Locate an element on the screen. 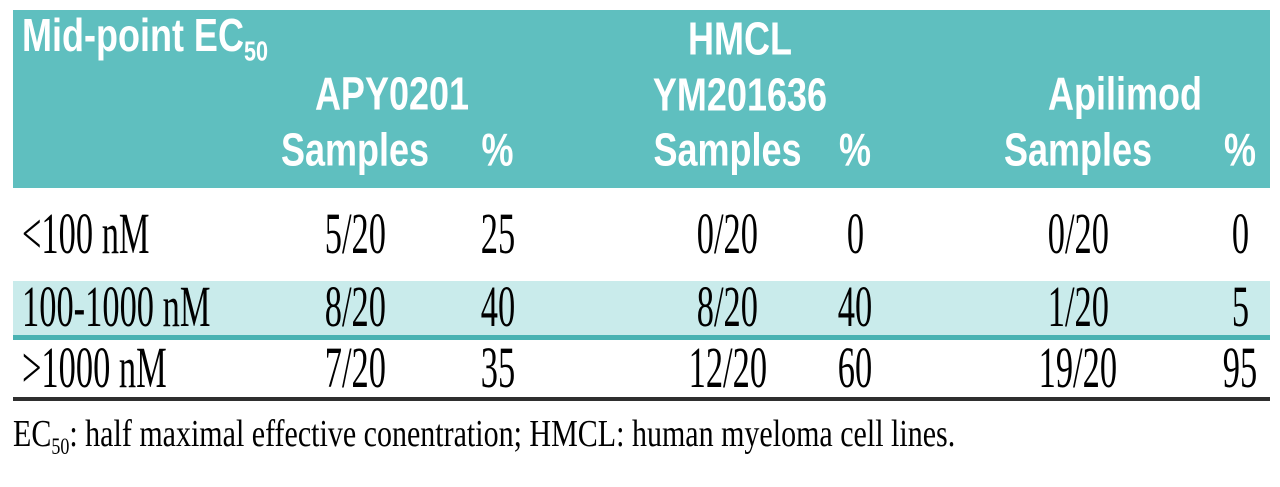  cell-apy-samples: 8/20 is located at coordinates (355, 308).